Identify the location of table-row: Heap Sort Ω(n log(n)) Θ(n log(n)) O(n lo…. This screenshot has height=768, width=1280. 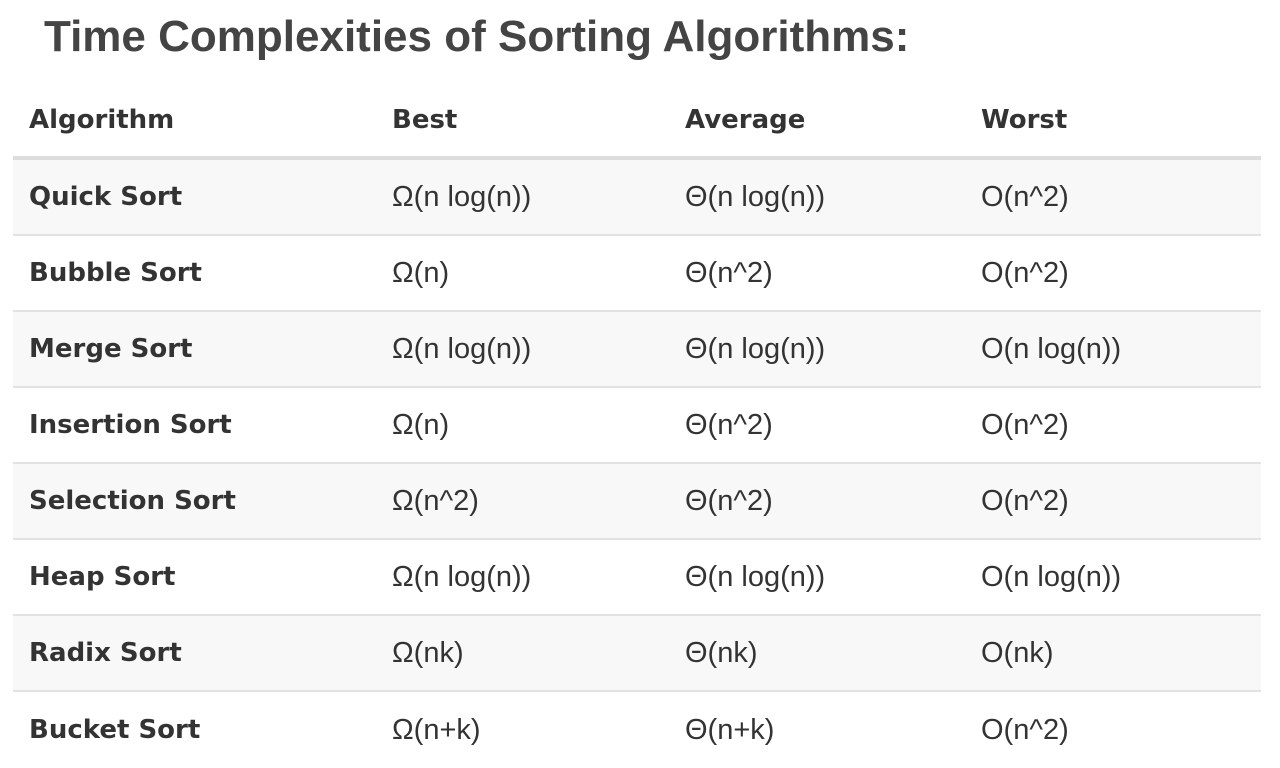
(637, 578).